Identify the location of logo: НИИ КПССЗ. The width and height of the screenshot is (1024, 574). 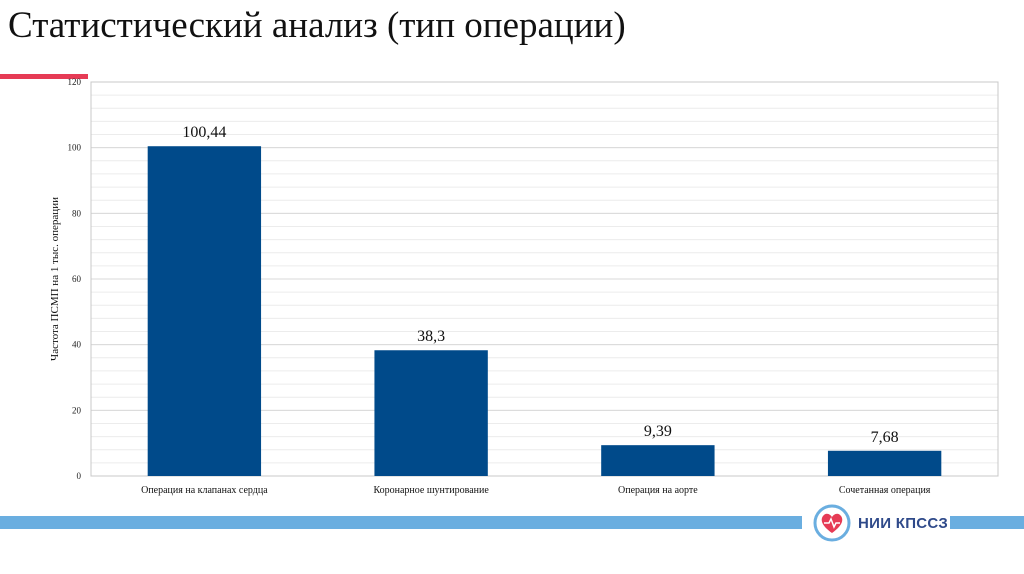
(882, 523).